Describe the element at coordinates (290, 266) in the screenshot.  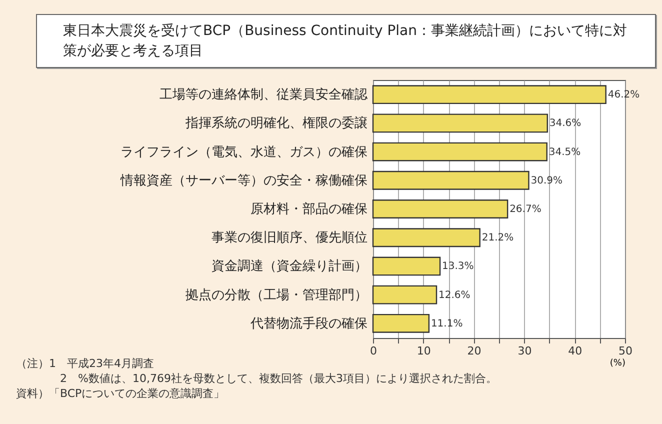
I see `y-tick-label: 資金調達（資金繰り計画）` at that location.